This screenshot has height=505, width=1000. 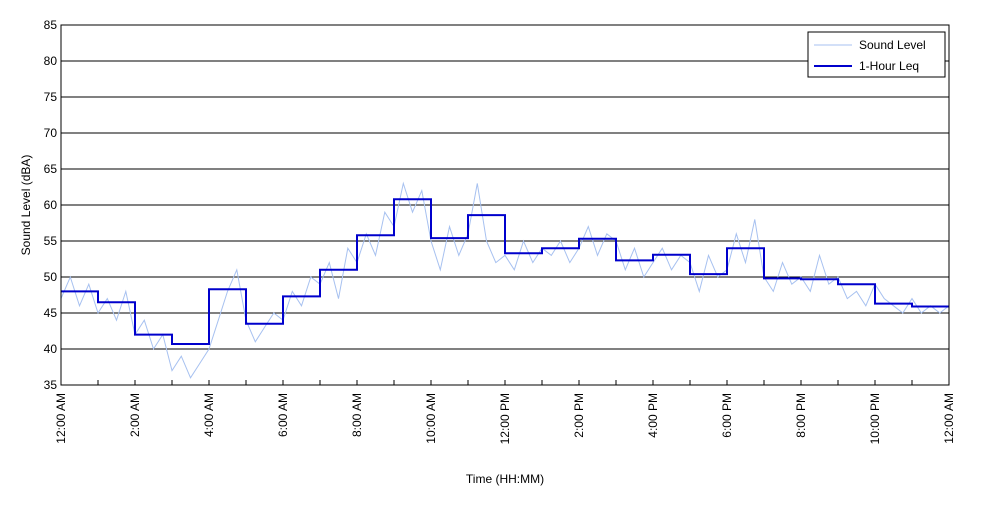 What do you see at coordinates (579, 415) in the screenshot?
I see `x-tick-label: 2:00 PM` at bounding box center [579, 415].